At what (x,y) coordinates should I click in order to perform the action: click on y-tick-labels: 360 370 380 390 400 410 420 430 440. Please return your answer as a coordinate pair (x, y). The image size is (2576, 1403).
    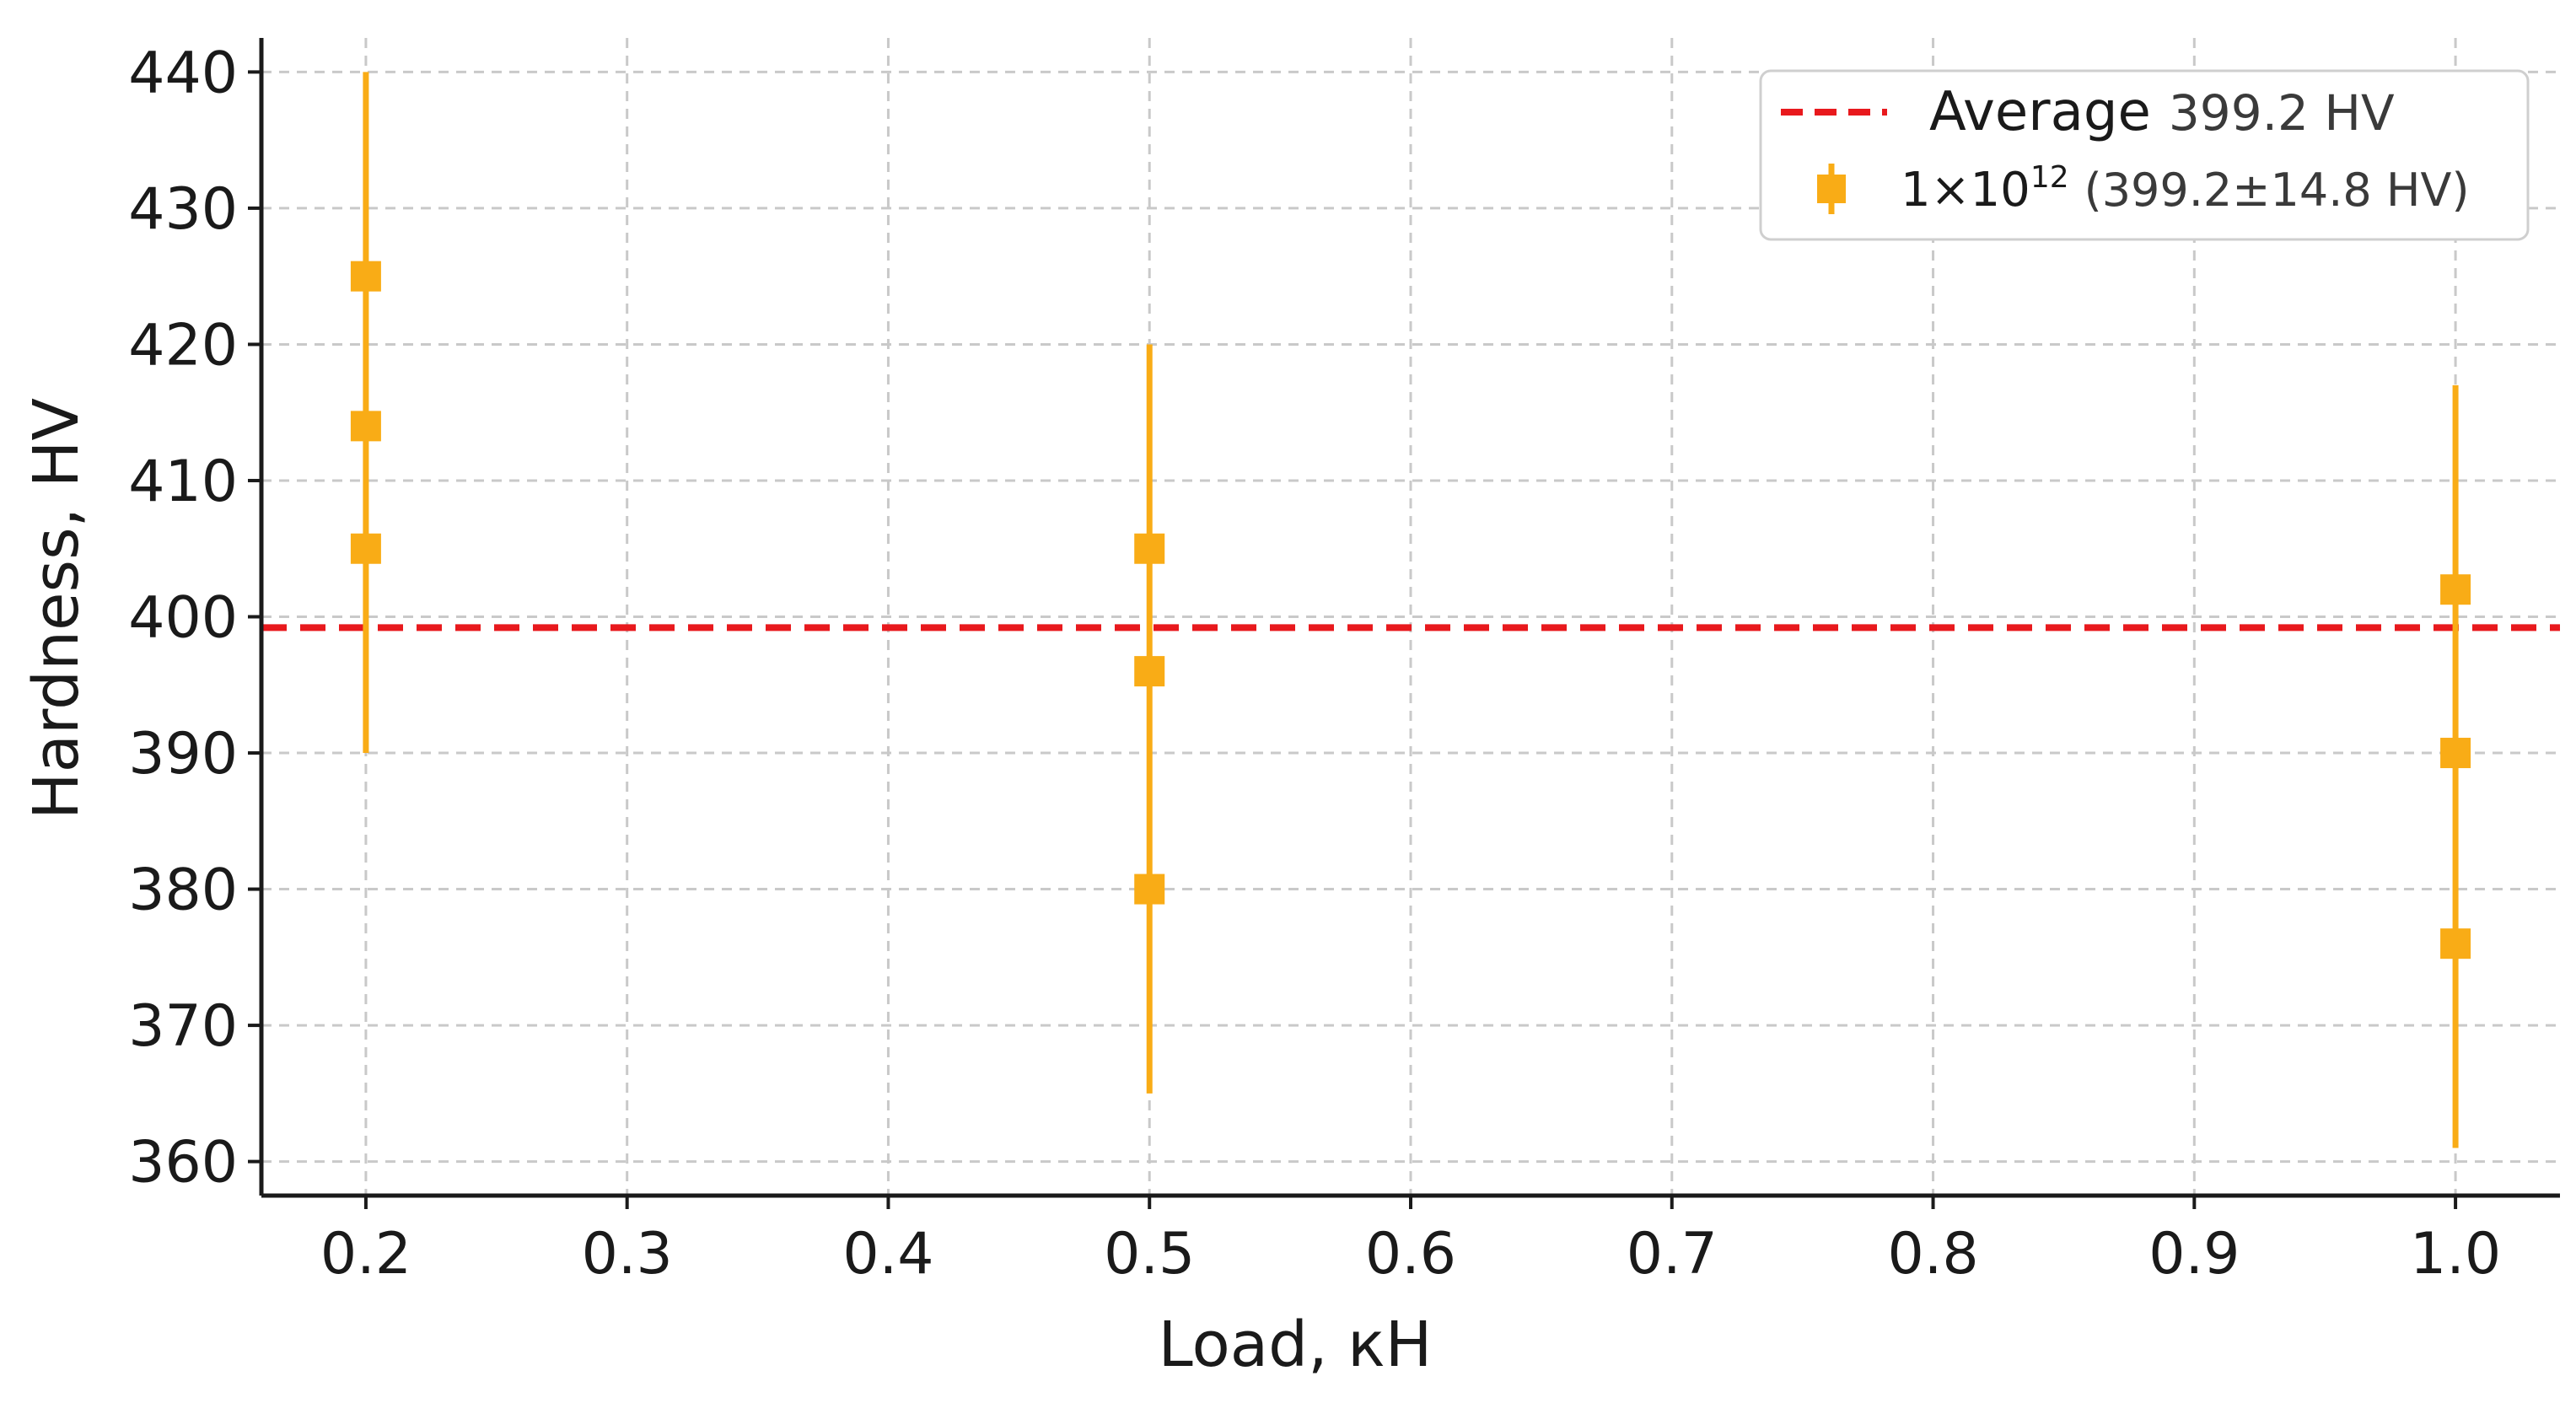
    Looking at the image, I should click on (183, 618).